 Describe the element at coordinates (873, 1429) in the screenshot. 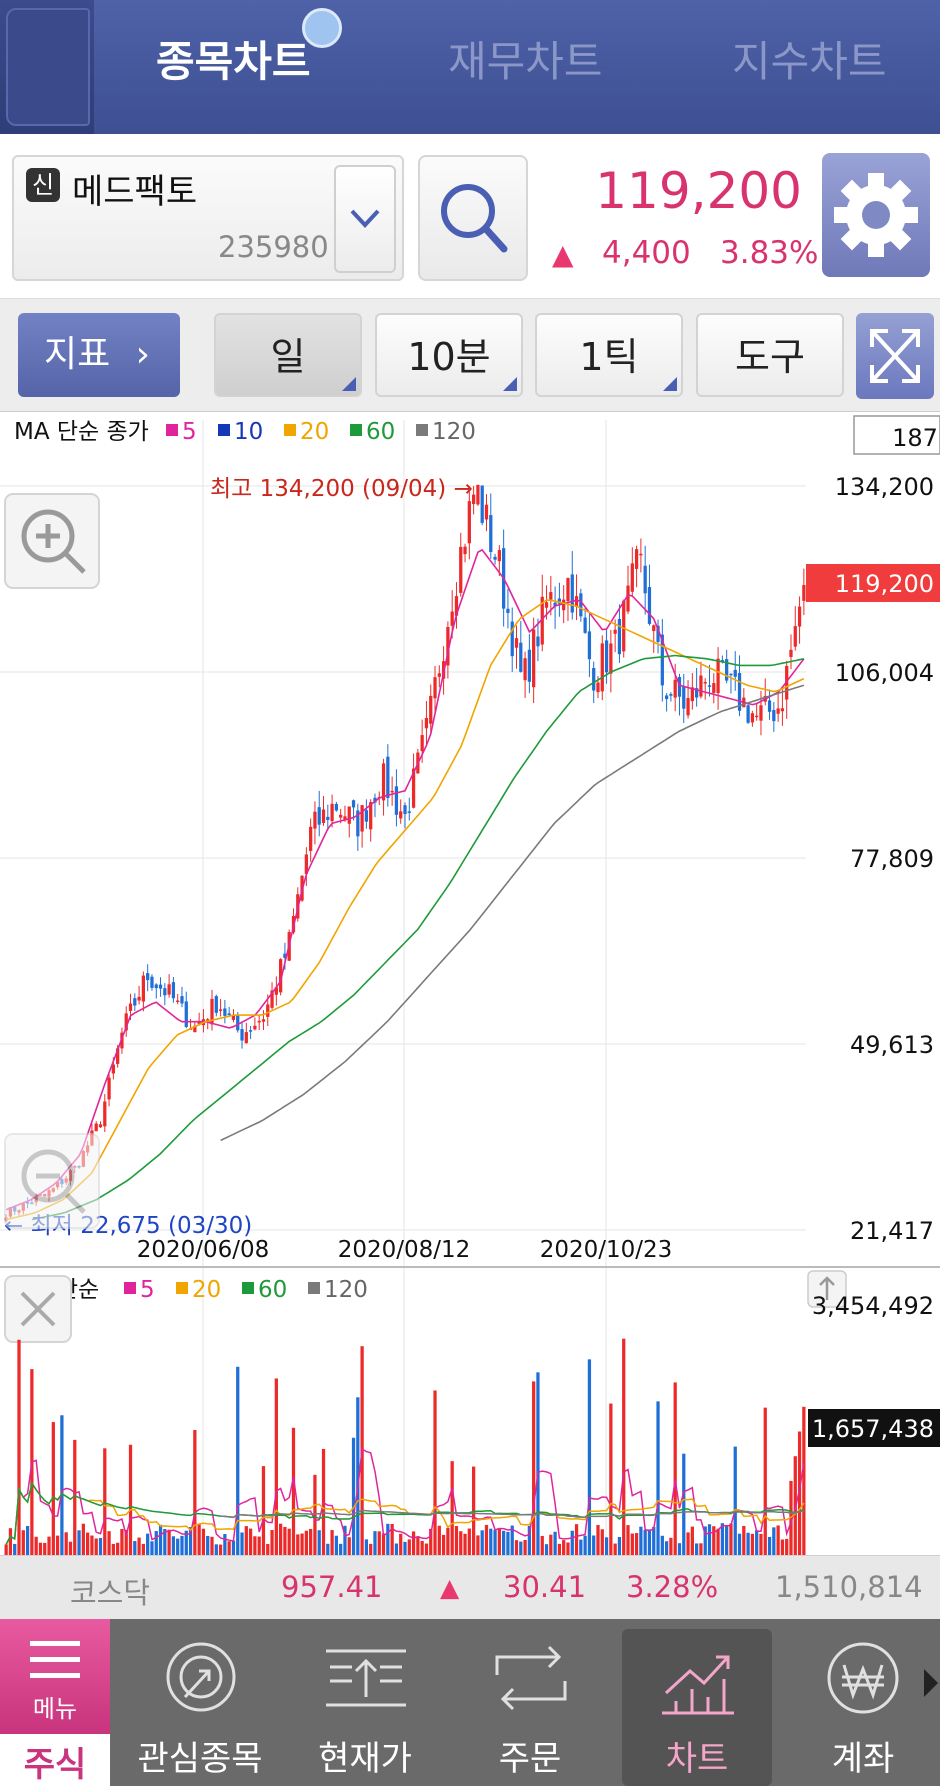

I see `current-volume-tag-text: 1,657,438` at that location.